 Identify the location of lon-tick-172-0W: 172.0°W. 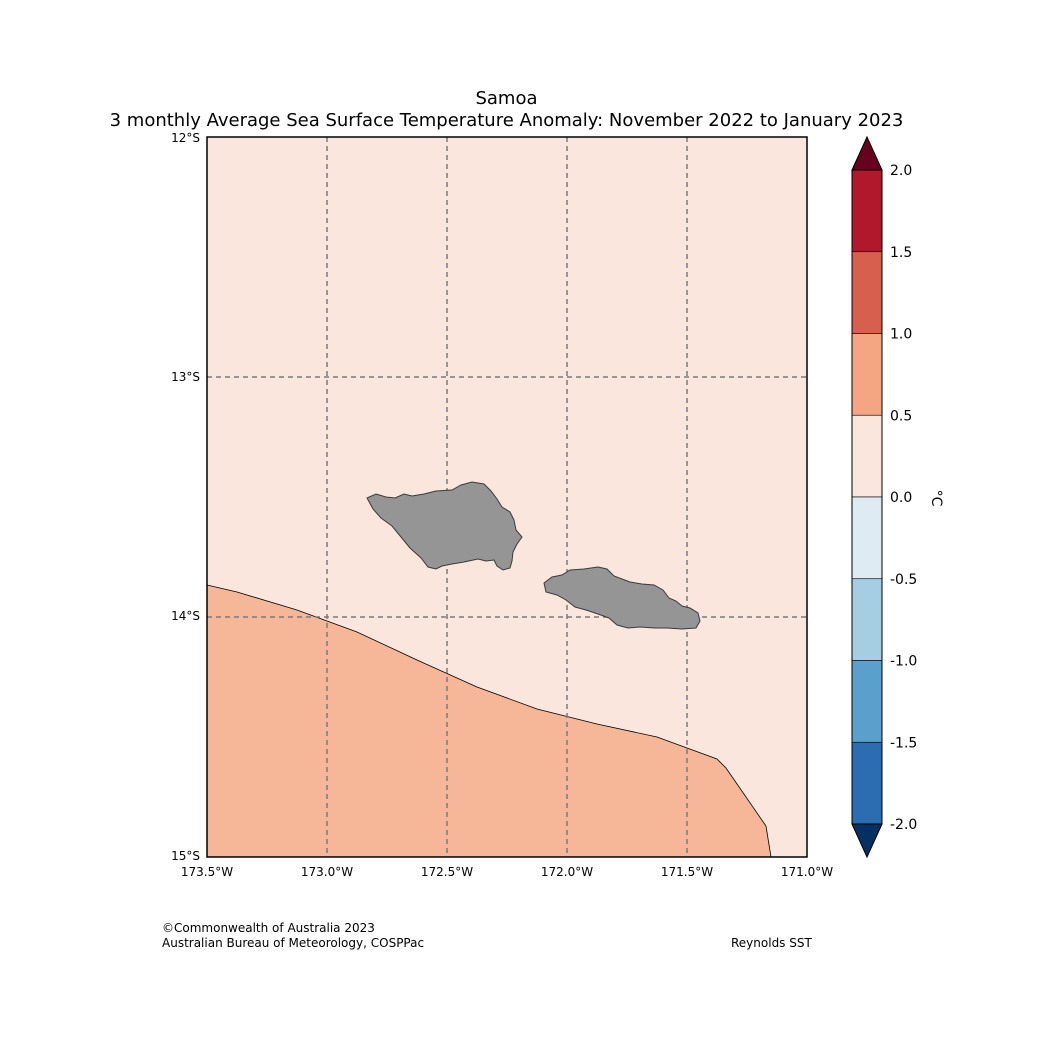
(567, 872).